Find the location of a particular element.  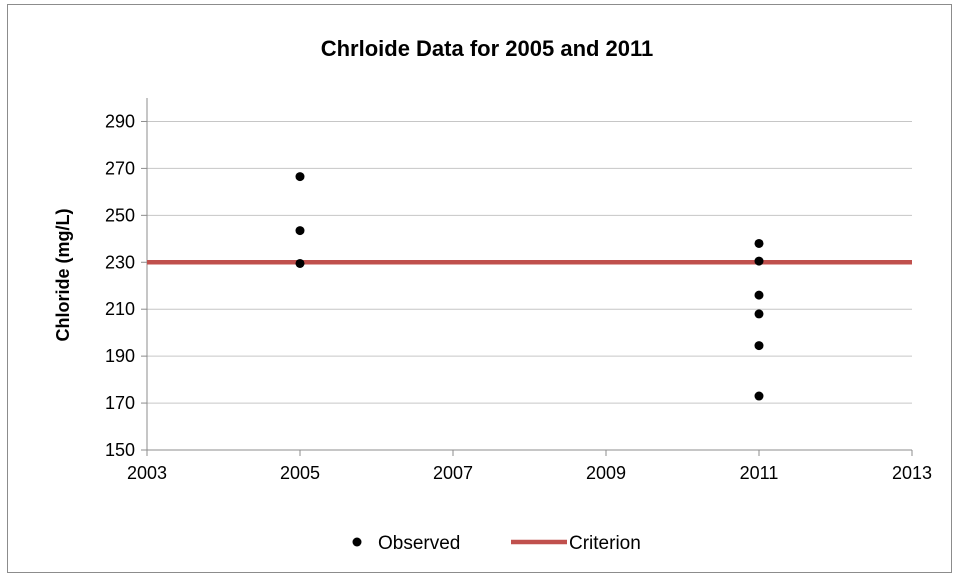

x-tick-label: 2013 is located at coordinates (912, 473).